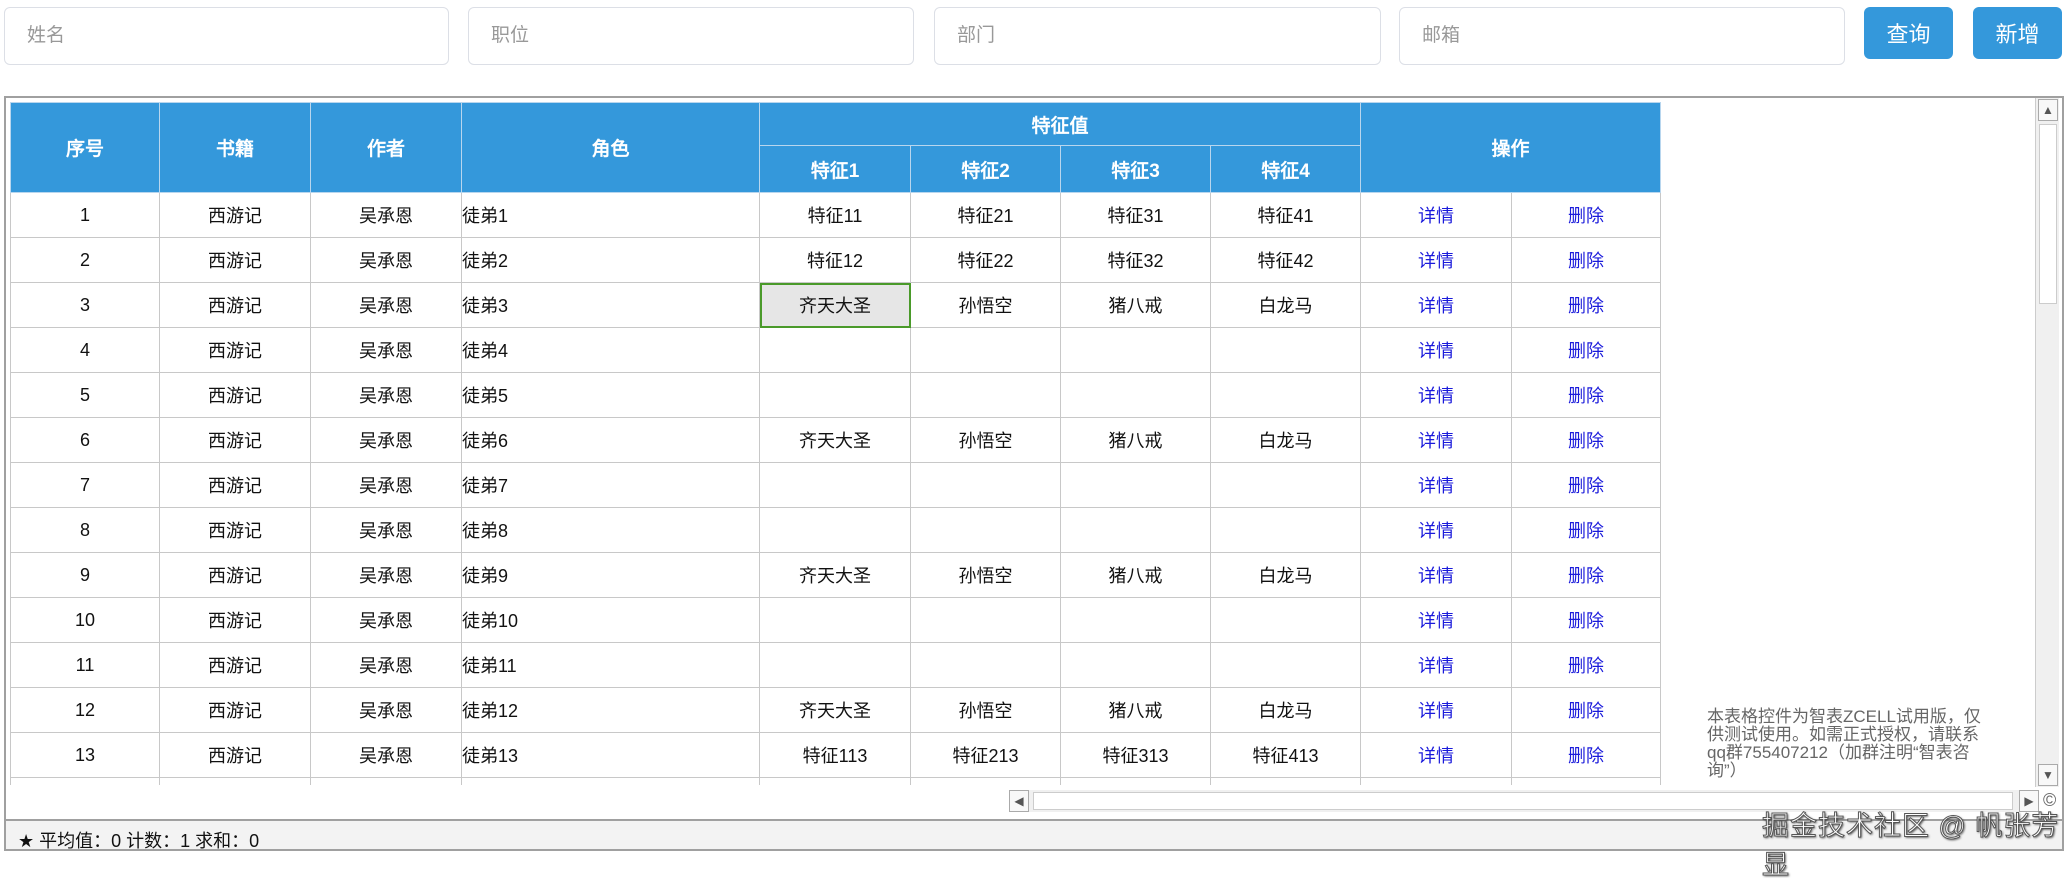 This screenshot has height=882, width=2072. What do you see at coordinates (1285, 755) in the screenshot?
I see `cell-feature-4: 特征413` at bounding box center [1285, 755].